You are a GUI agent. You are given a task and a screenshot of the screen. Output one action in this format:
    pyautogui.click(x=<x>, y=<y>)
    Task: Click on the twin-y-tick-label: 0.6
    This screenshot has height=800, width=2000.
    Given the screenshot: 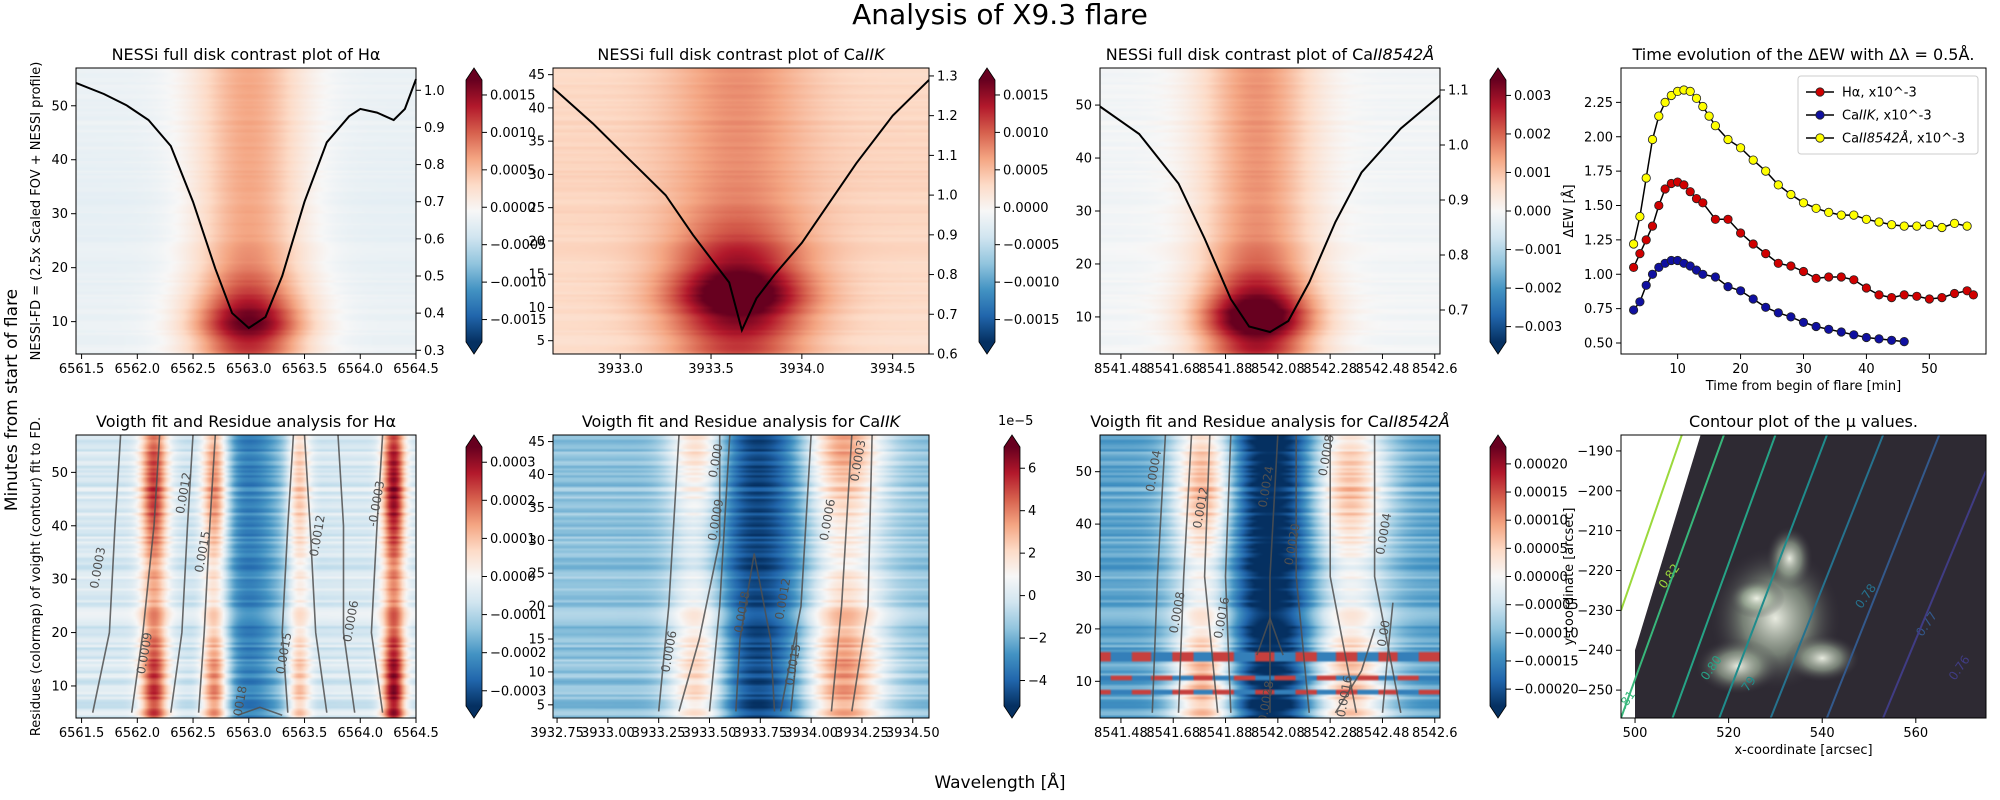 What is the action you would take?
    pyautogui.click(x=947, y=355)
    